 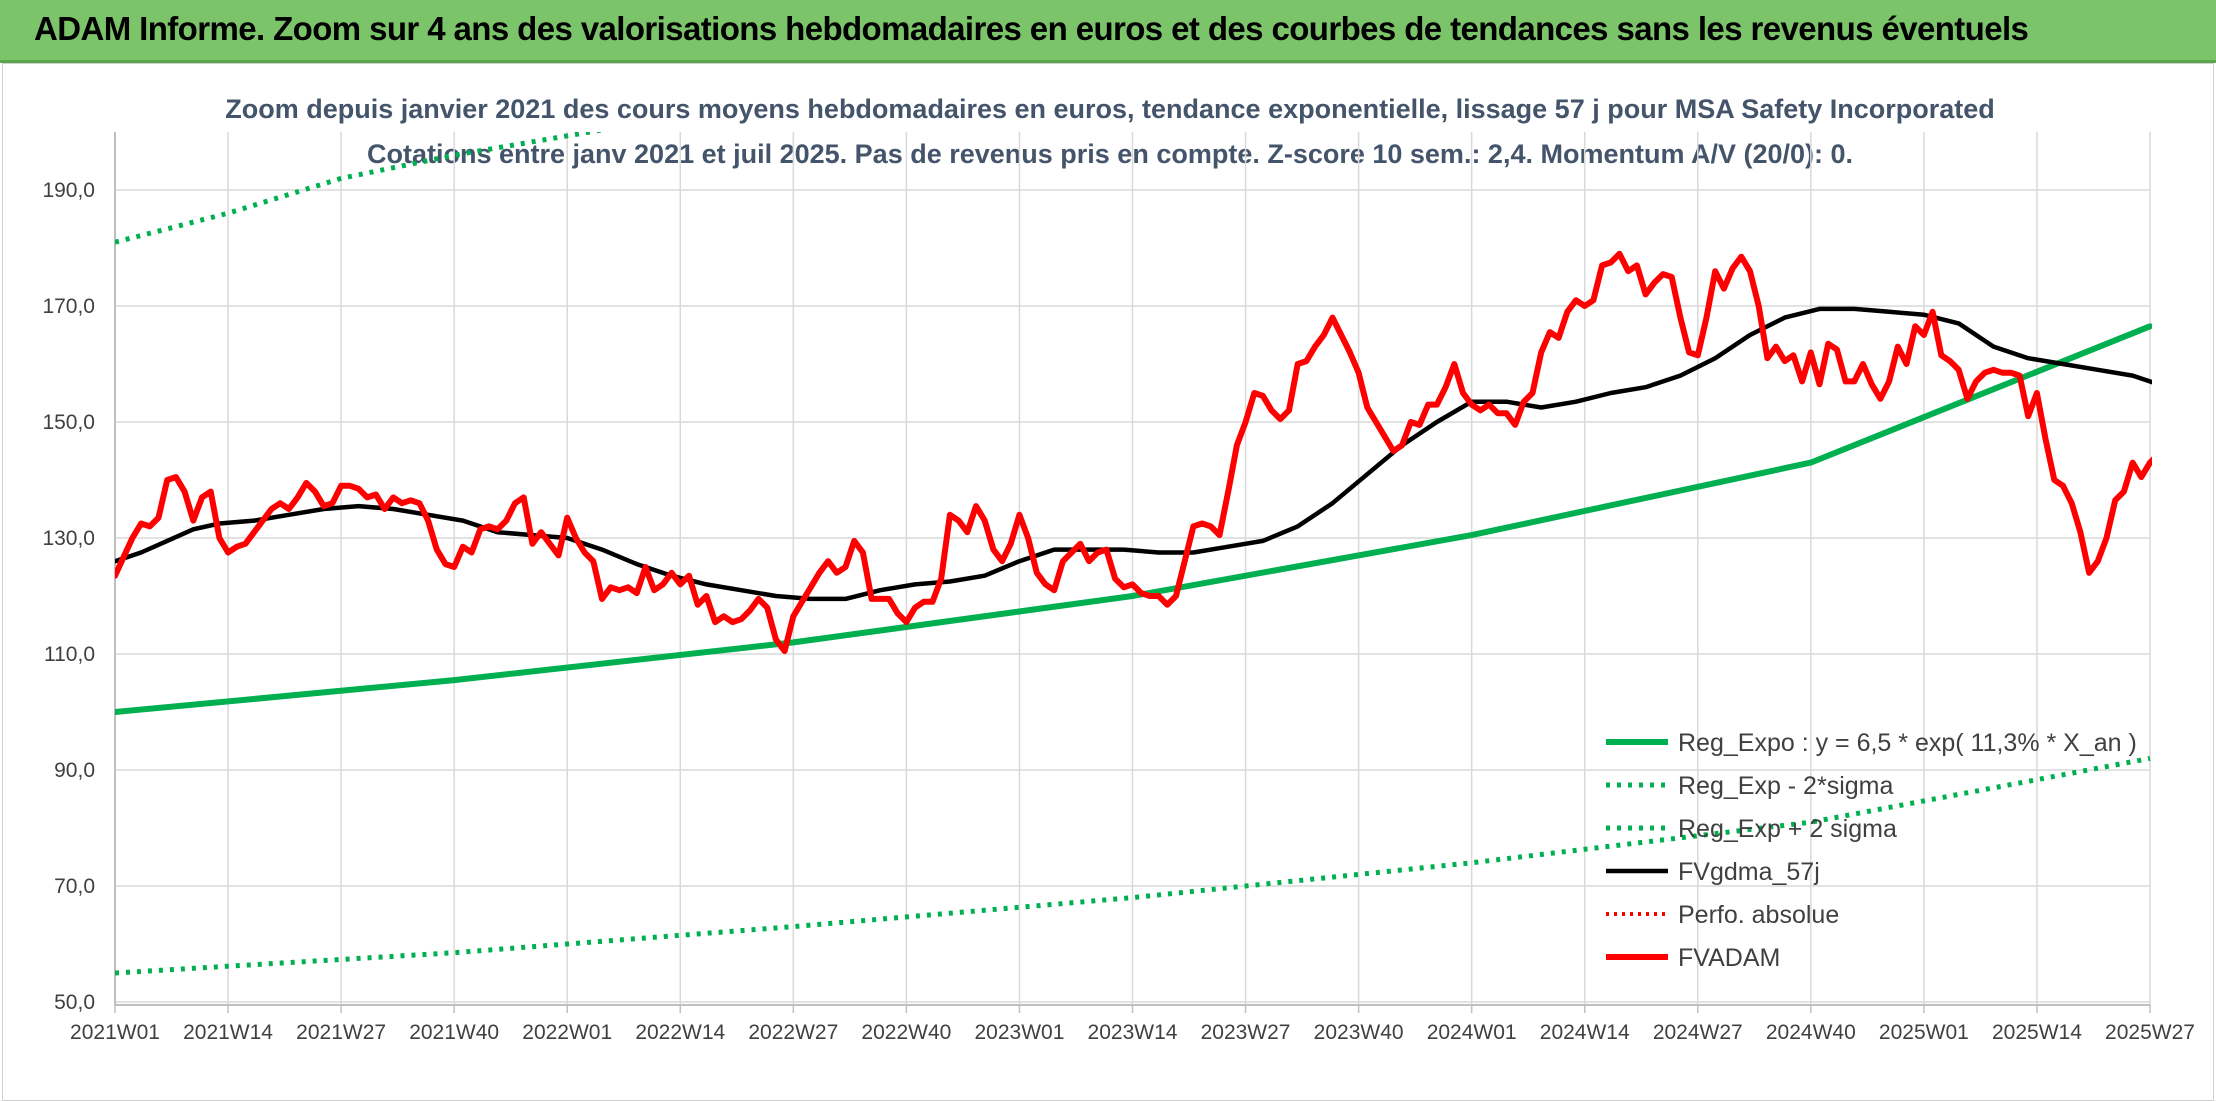 I want to click on x-tick-label: 2022W01, so click(x=567, y=1032).